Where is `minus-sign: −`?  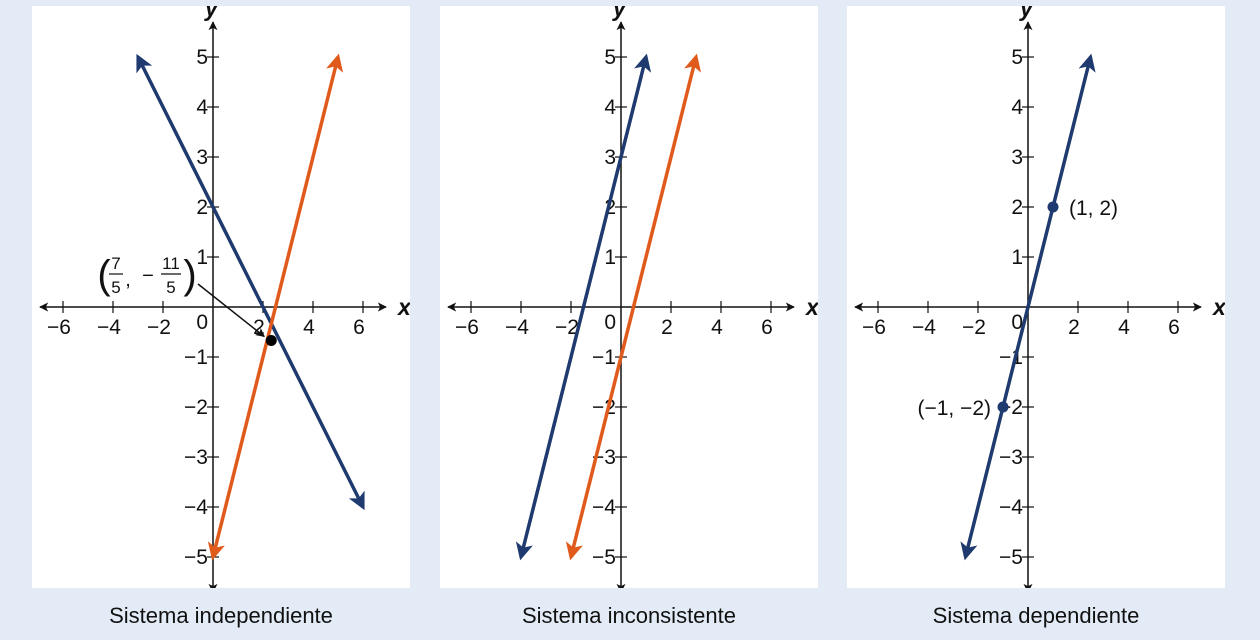
minus-sign: − is located at coordinates (148, 276).